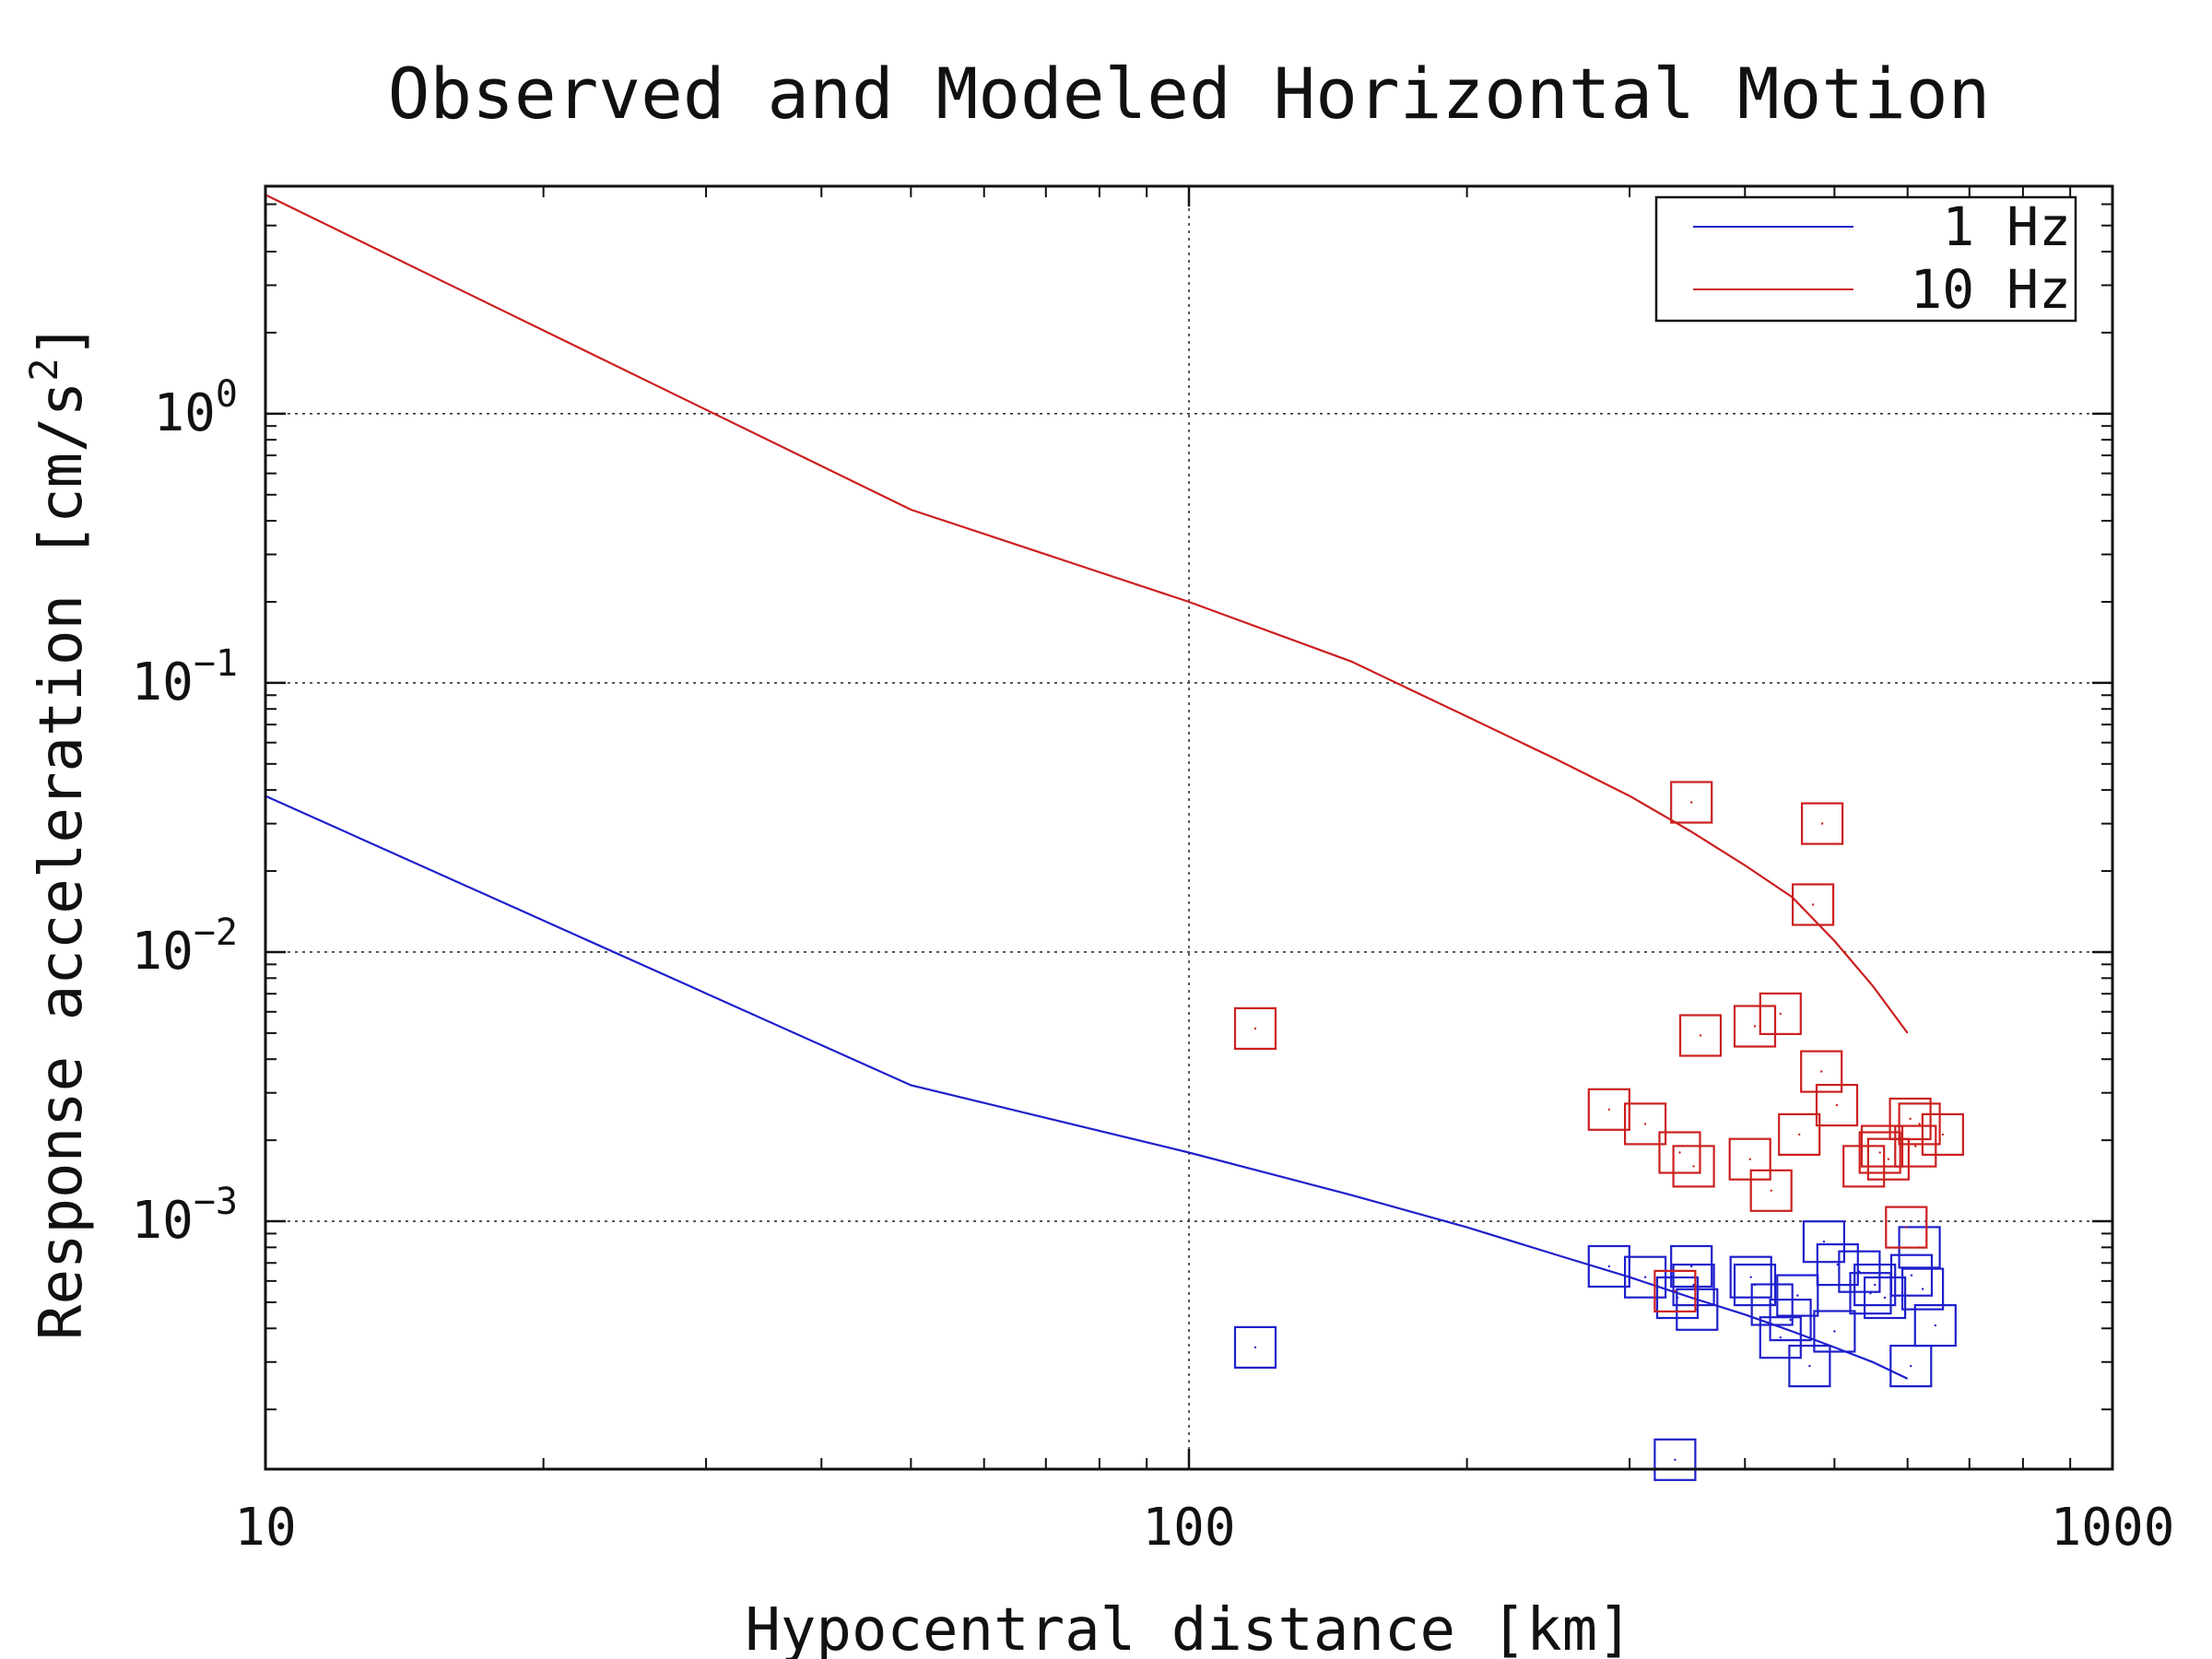 The width and height of the screenshot is (2212, 1659). I want to click on y-axis-label-superscript: 2, so click(43, 369).